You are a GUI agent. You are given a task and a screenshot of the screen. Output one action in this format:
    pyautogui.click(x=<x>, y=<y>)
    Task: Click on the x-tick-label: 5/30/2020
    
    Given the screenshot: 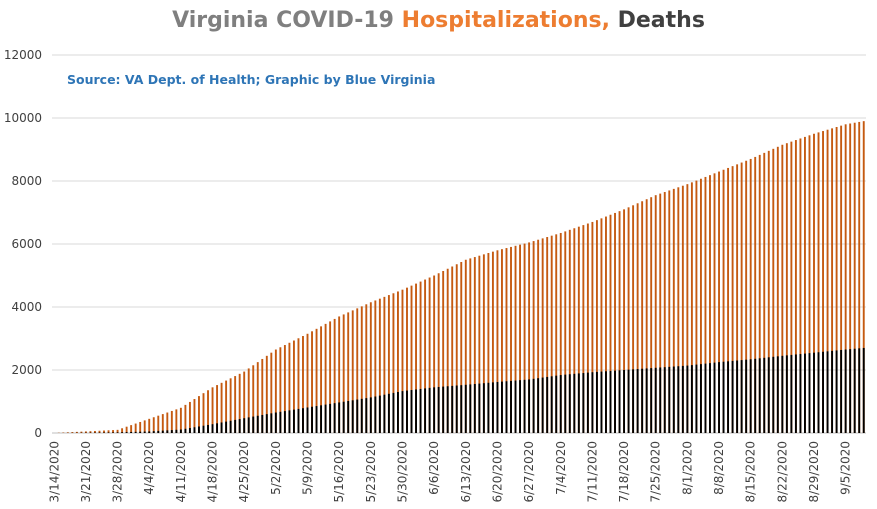 What is the action you would take?
    pyautogui.click(x=402, y=472)
    